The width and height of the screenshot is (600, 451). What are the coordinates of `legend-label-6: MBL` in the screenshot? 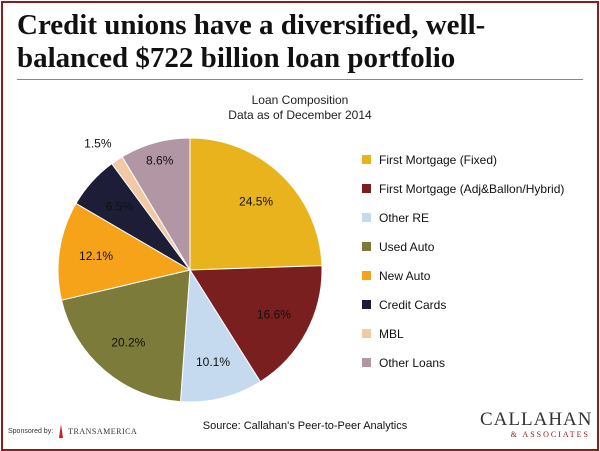 It's located at (391, 333).